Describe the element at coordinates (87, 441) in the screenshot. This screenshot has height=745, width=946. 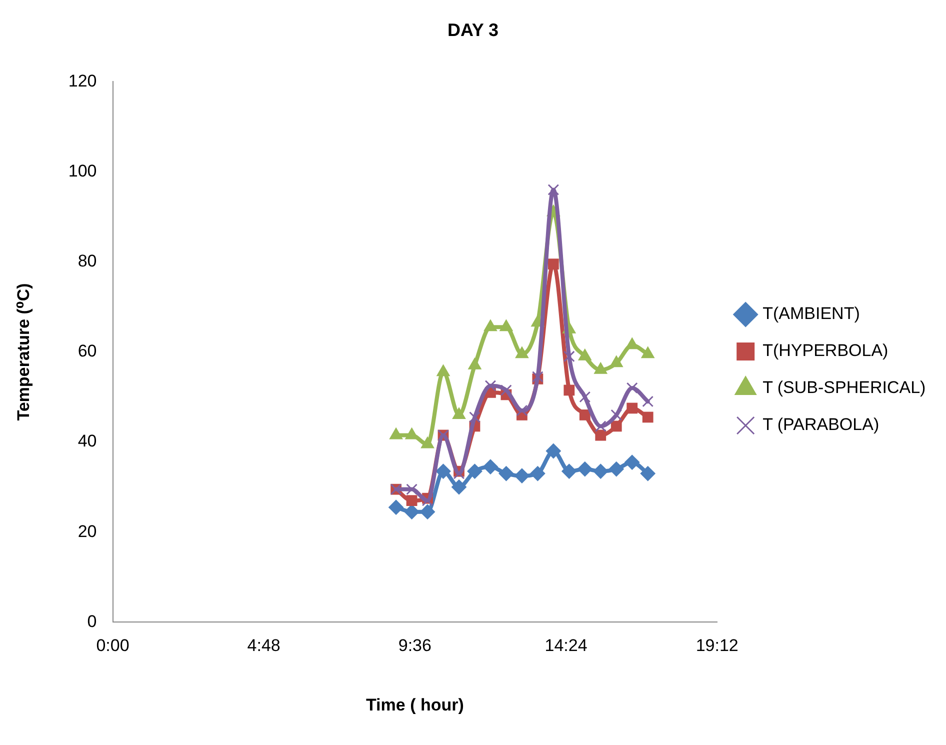
I see `y-tick-label: 40` at that location.